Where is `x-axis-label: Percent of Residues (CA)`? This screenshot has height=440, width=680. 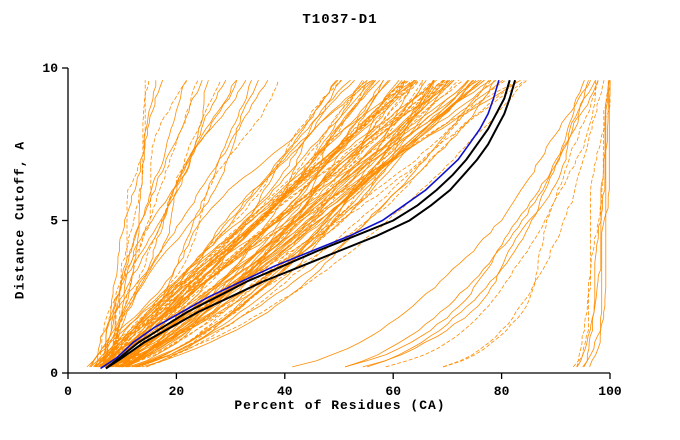
x-axis-label: Percent of Residues (CA) is located at coordinates (340, 405).